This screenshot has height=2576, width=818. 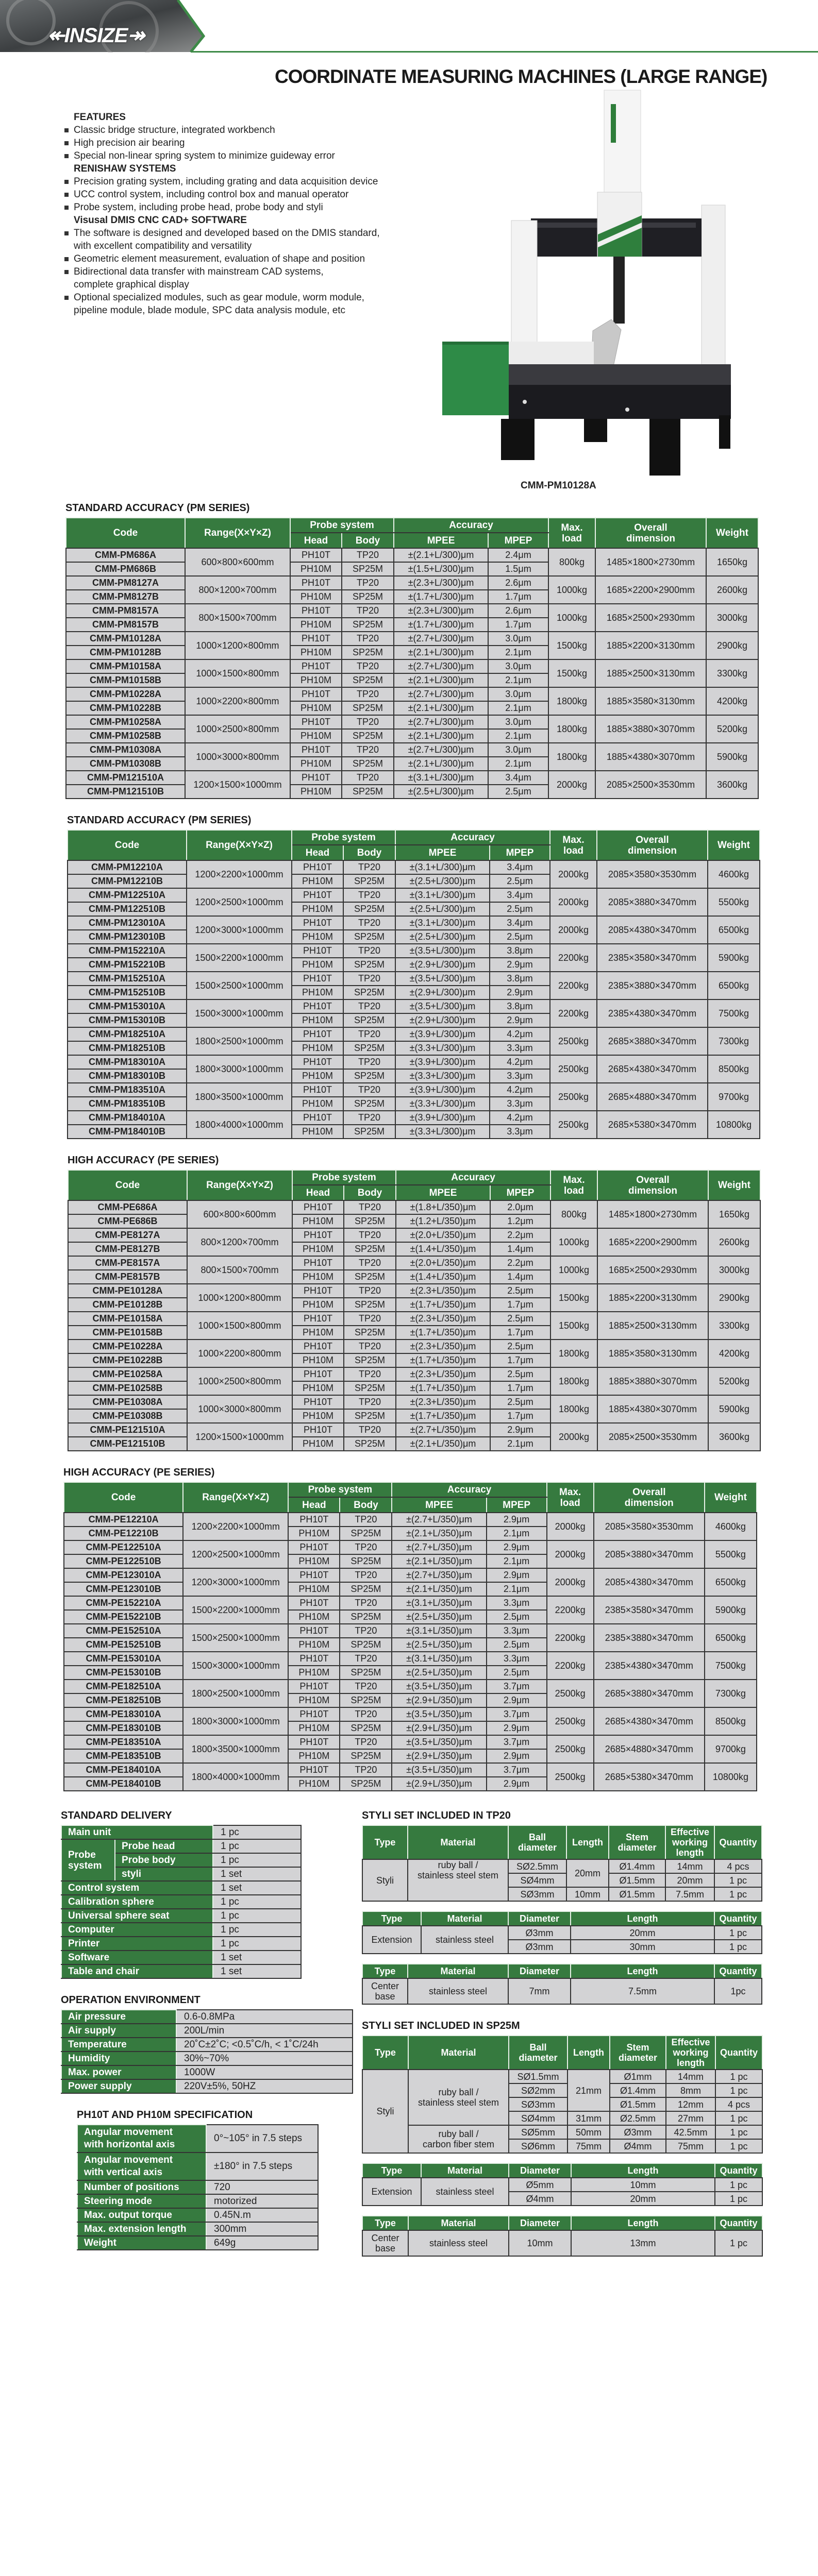 What do you see at coordinates (732, 673) in the screenshot?
I see `cell-weight: 3300kg` at bounding box center [732, 673].